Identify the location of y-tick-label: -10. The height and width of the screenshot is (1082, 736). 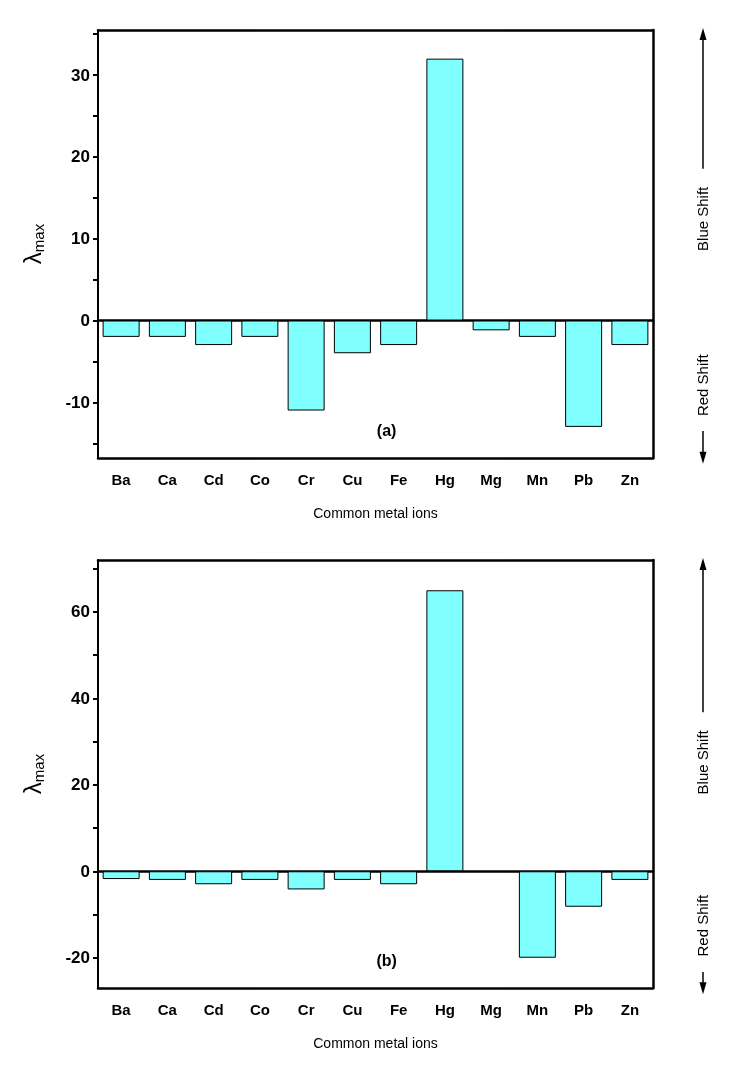
(77, 402).